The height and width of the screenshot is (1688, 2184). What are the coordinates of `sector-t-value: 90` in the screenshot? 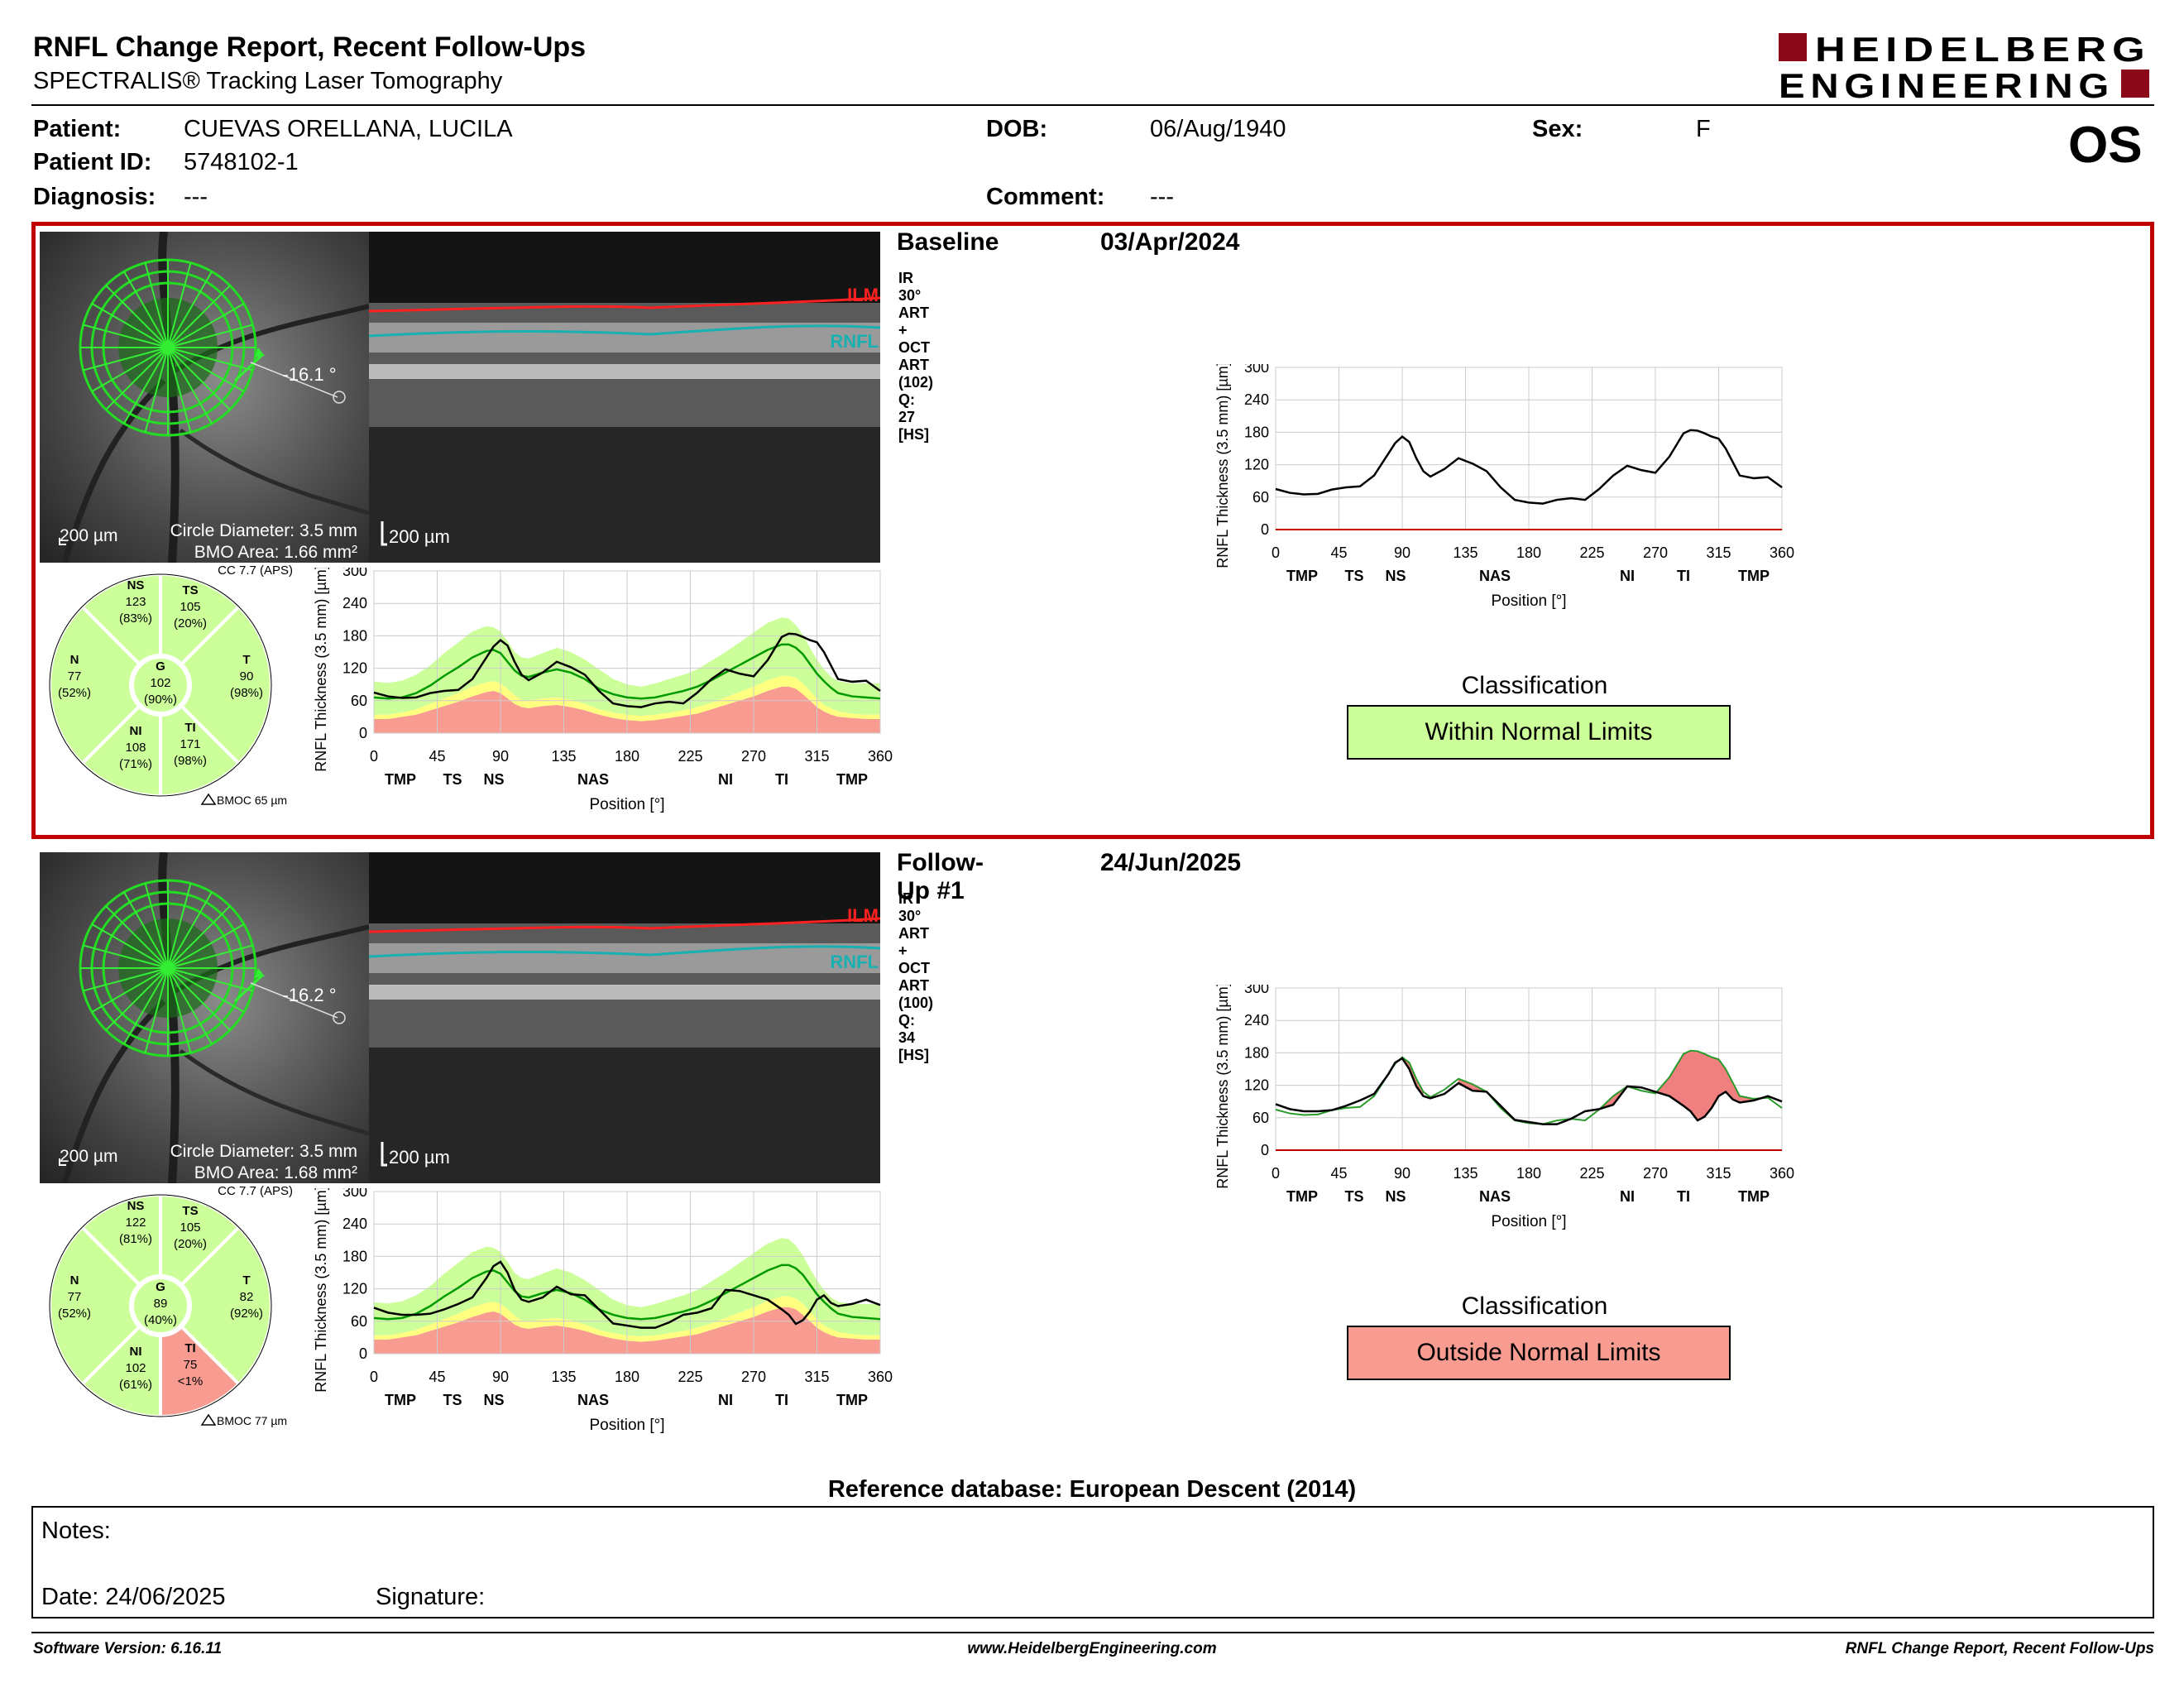 It's located at (247, 676).